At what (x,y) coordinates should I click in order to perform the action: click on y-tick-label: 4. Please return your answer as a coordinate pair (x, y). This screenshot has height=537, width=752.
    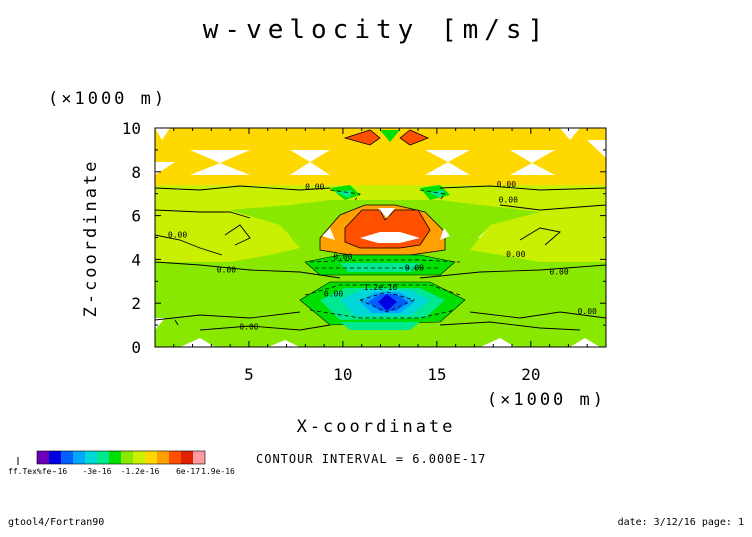
    Looking at the image, I should click on (136, 259).